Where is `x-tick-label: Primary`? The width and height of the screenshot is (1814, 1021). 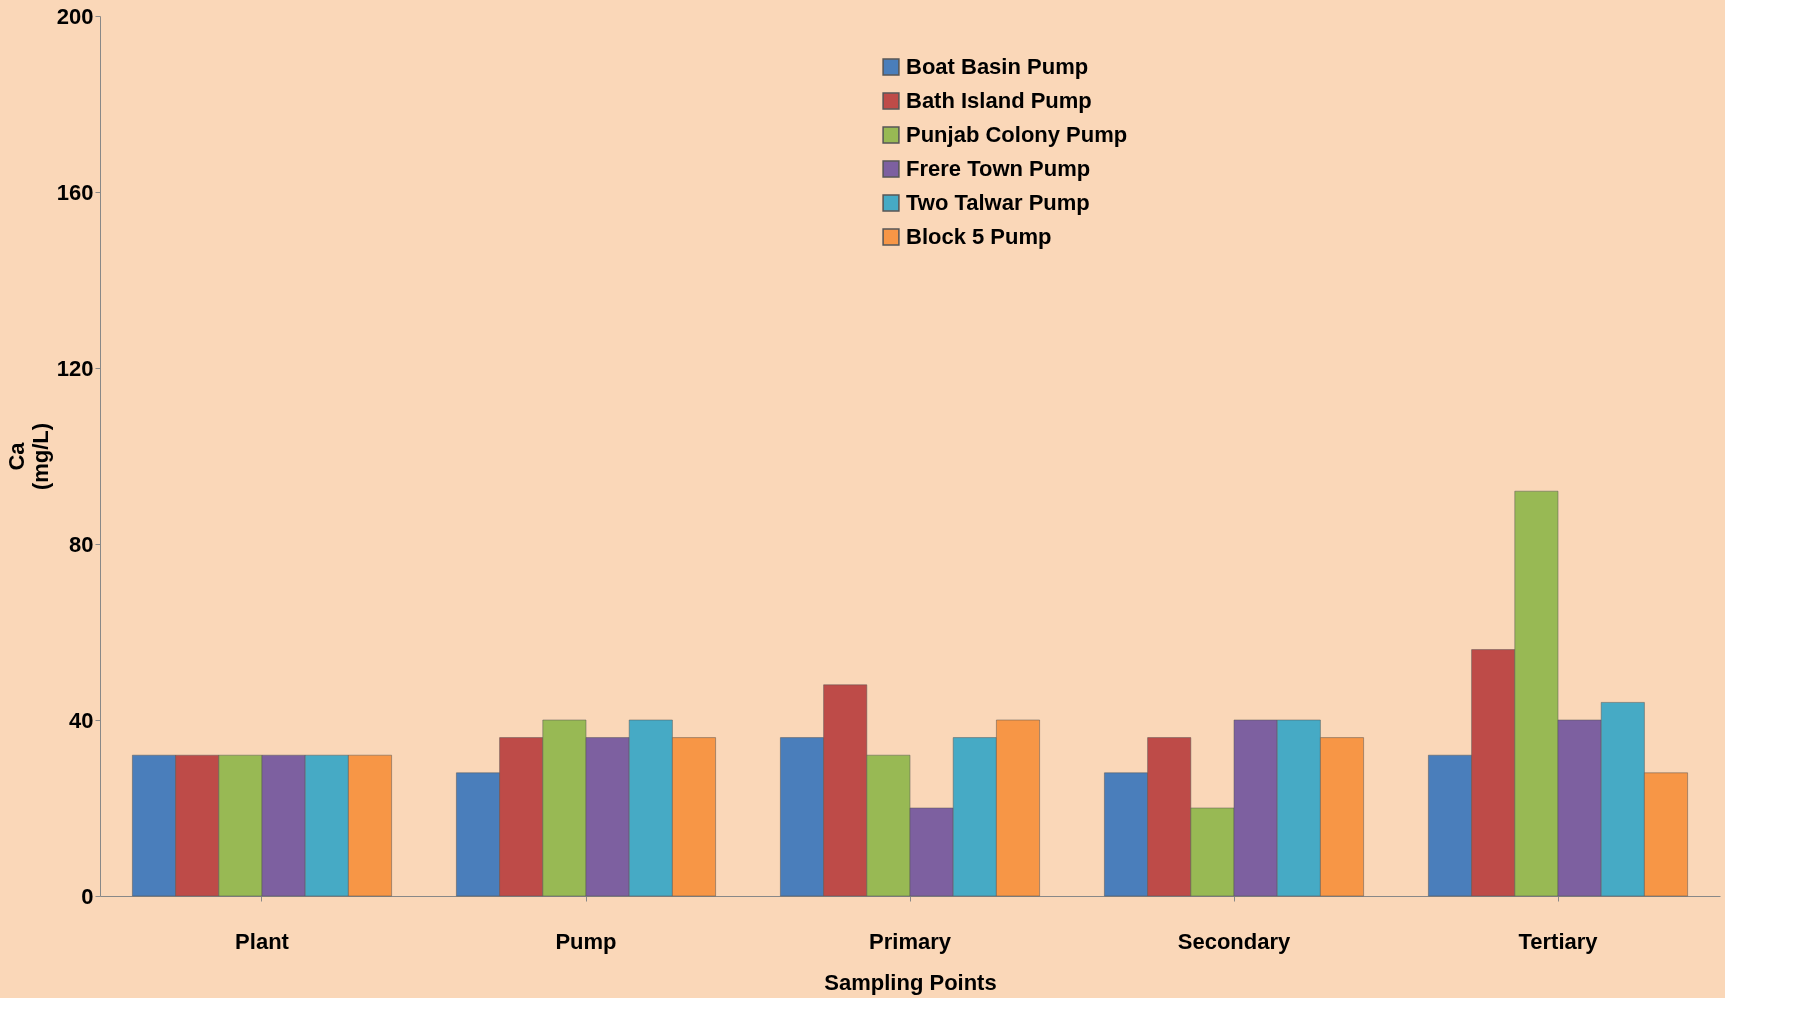
x-tick-label: Primary is located at coordinates (910, 941).